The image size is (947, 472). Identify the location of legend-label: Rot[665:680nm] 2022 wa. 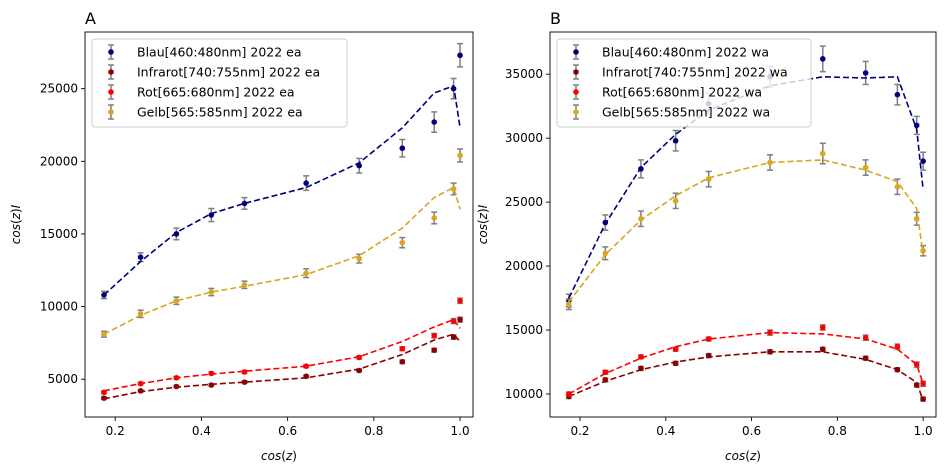
(682, 92).